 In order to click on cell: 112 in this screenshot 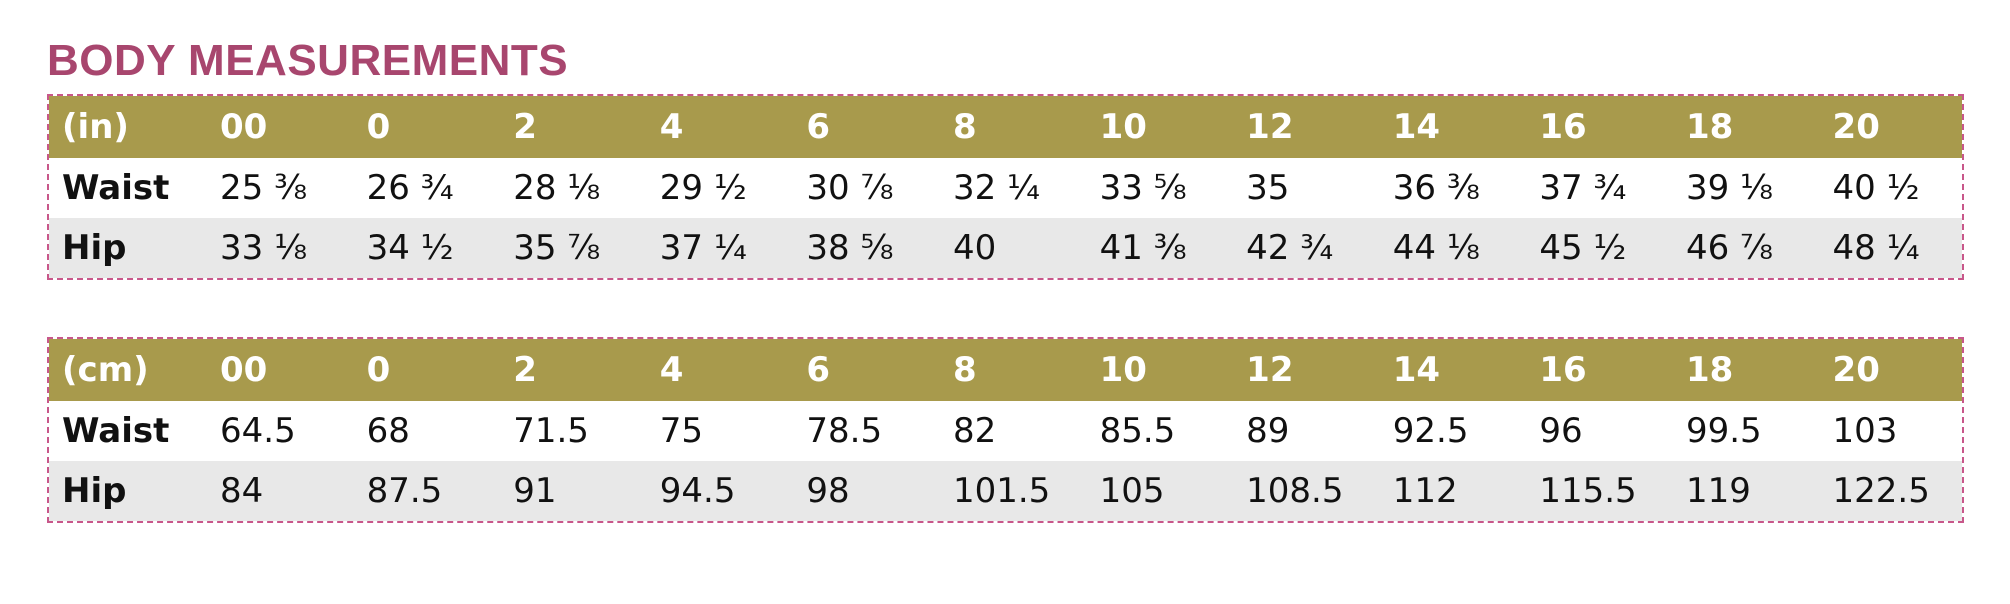, I will do `click(1425, 491)`.